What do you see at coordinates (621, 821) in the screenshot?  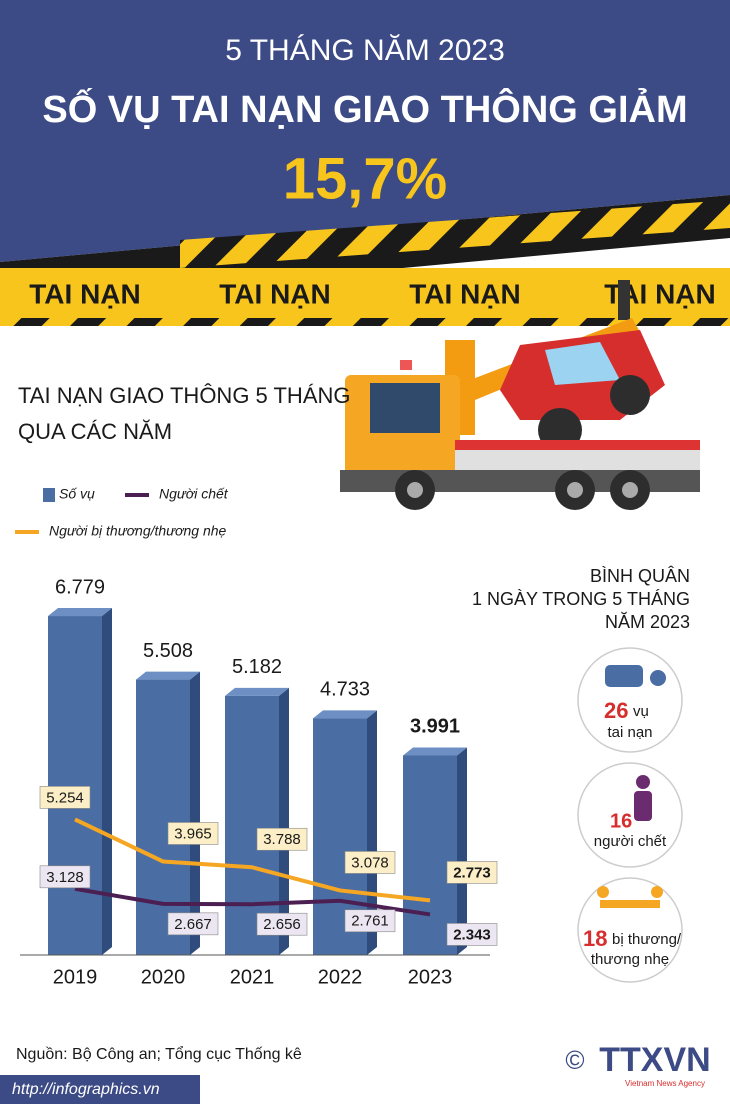 I see `daily-value: 16` at bounding box center [621, 821].